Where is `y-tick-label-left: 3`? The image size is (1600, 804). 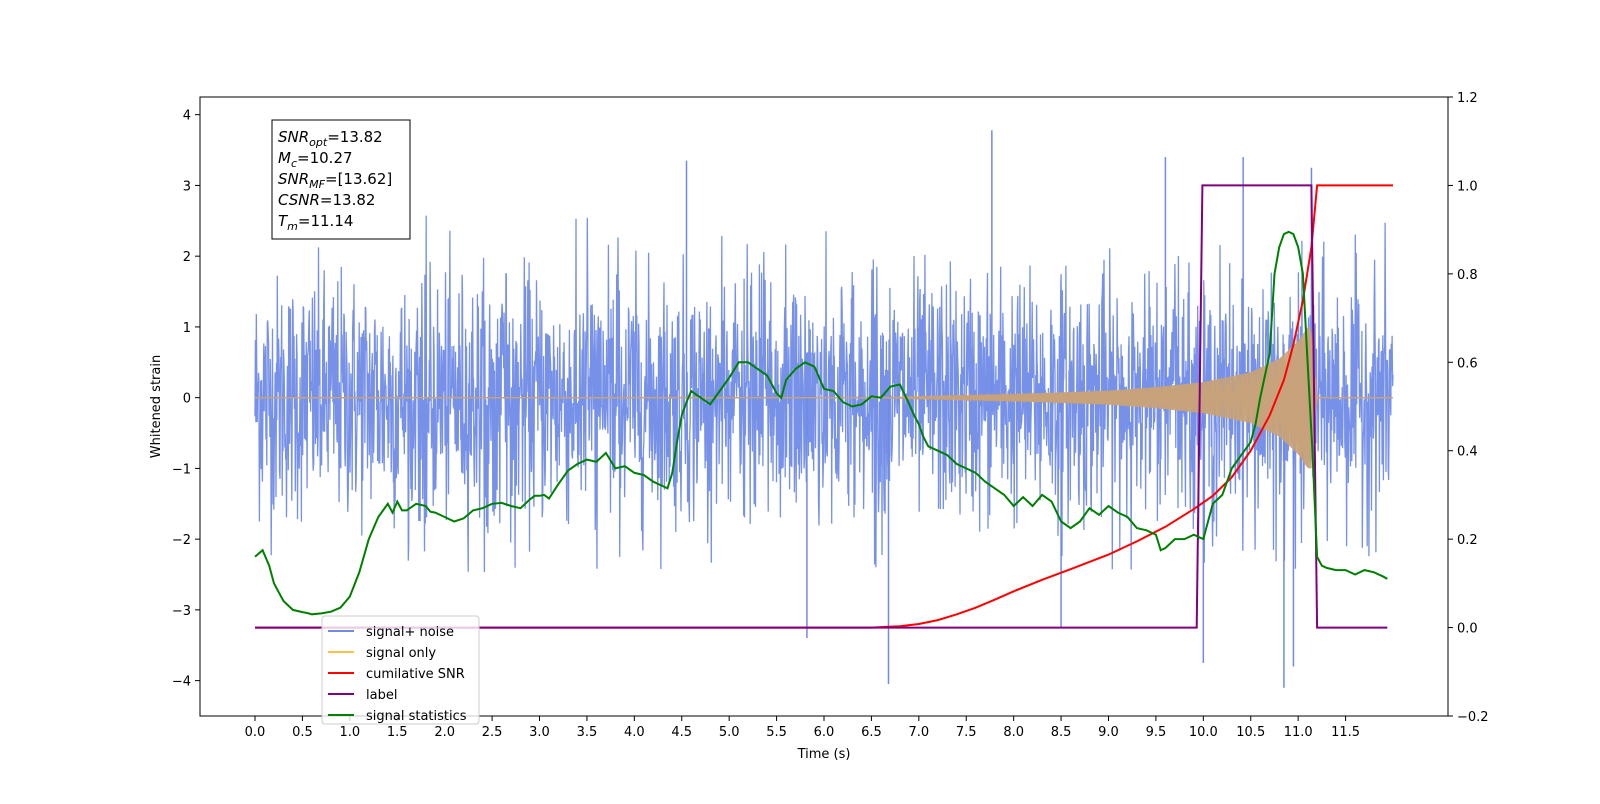 y-tick-label-left: 3 is located at coordinates (187, 186).